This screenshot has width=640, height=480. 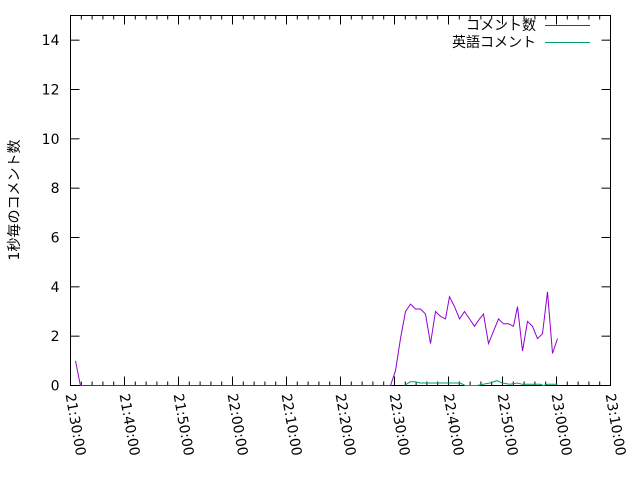 I want to click on x-tick-label: 22:30:00, so click(x=399, y=424).